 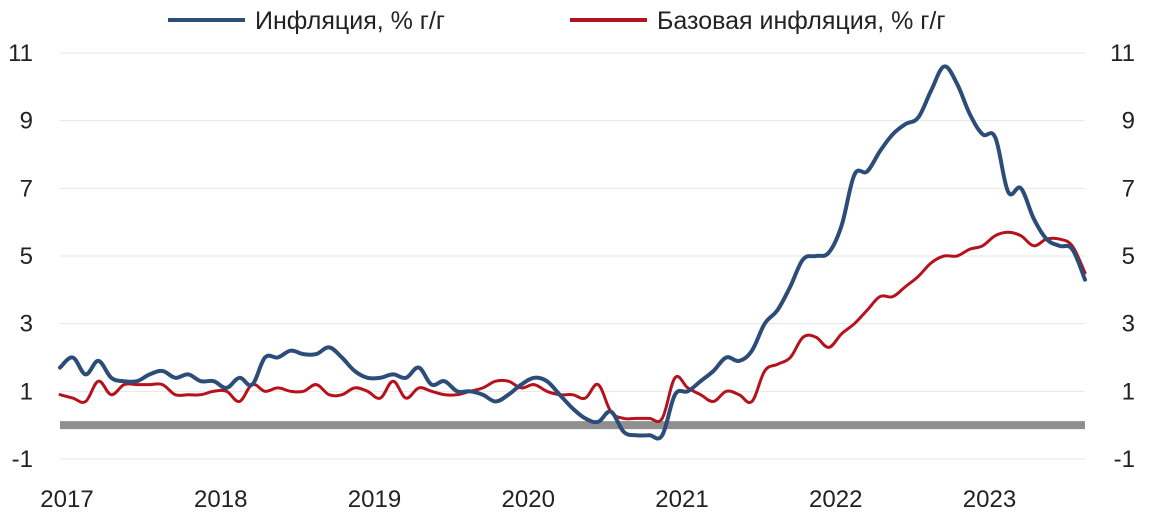 What do you see at coordinates (220, 499) in the screenshot?
I see `x-tick-label: 2018` at bounding box center [220, 499].